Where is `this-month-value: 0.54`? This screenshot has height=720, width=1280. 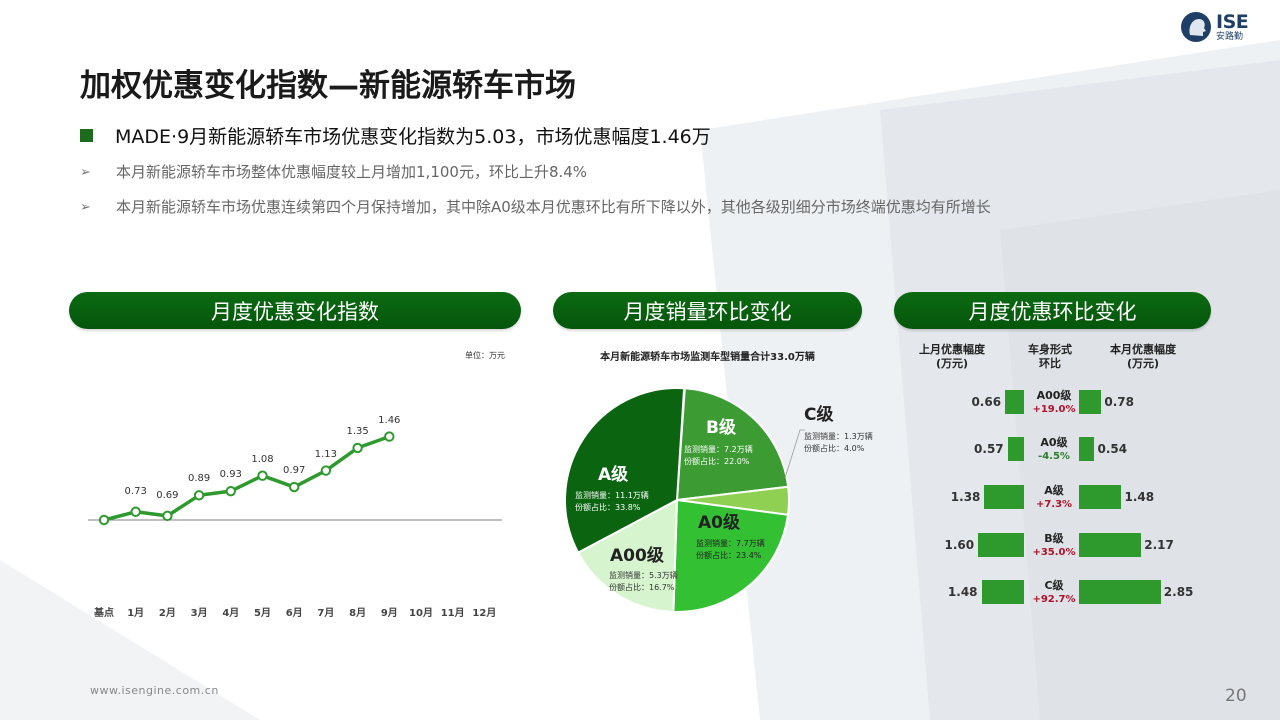
this-month-value: 0.54 is located at coordinates (1112, 449).